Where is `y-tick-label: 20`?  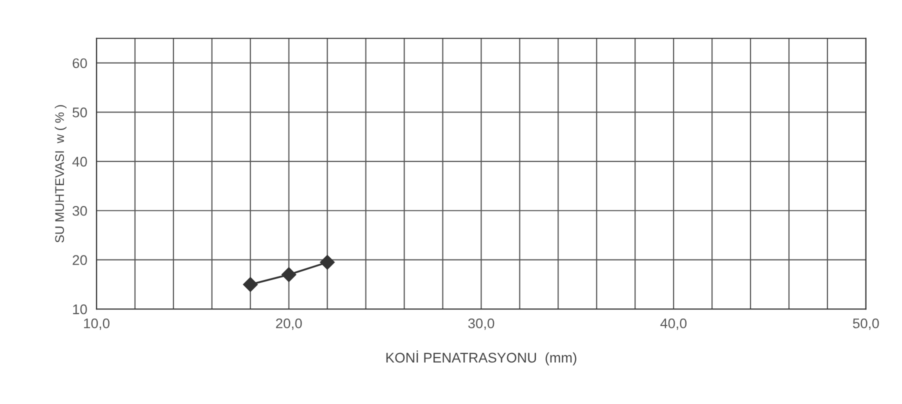
y-tick-label: 20 is located at coordinates (79, 260).